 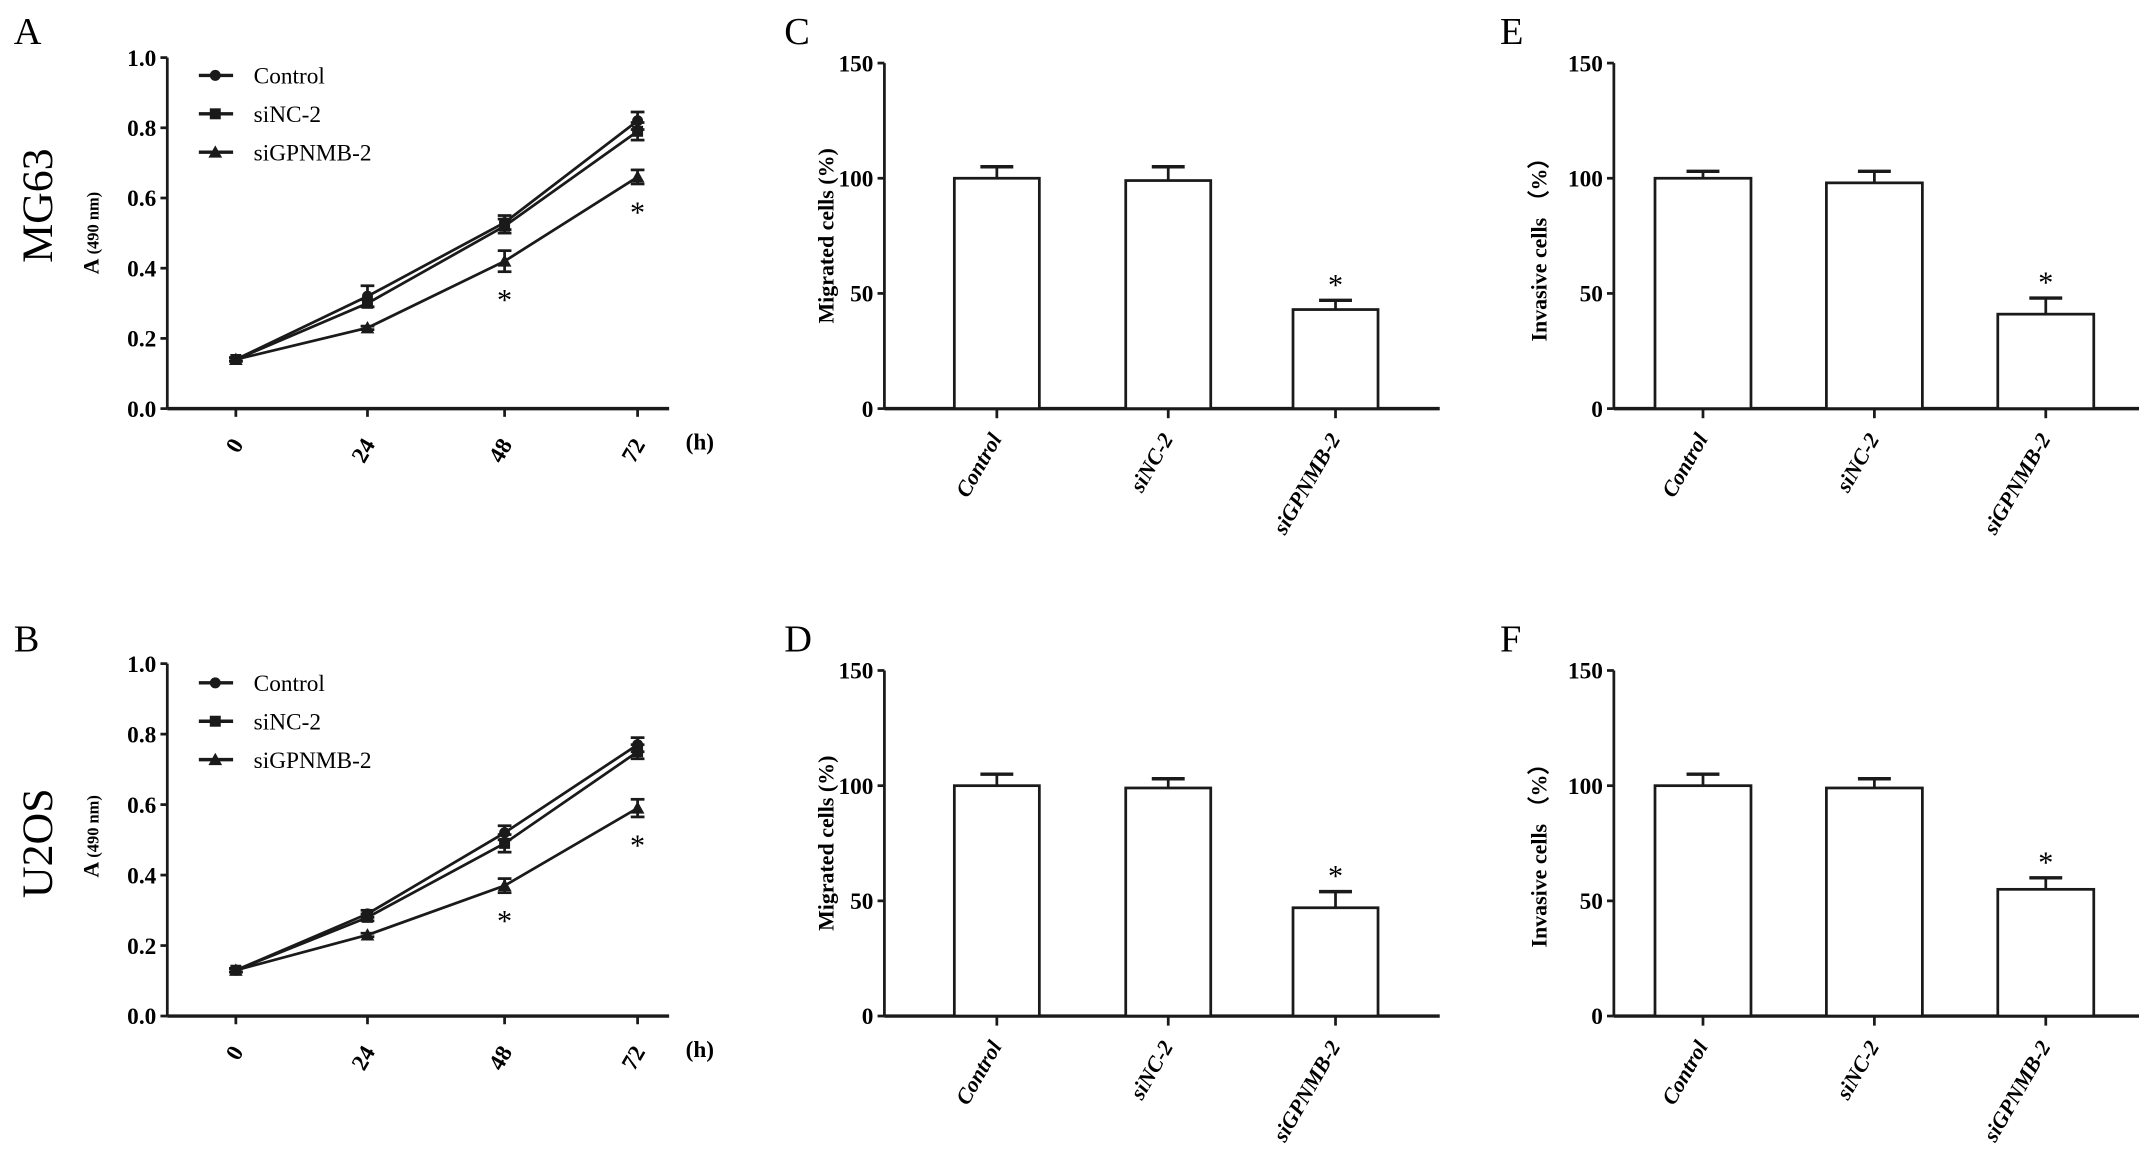 What do you see at coordinates (634, 1058) in the screenshot?
I see `x-tick-label: 72` at bounding box center [634, 1058].